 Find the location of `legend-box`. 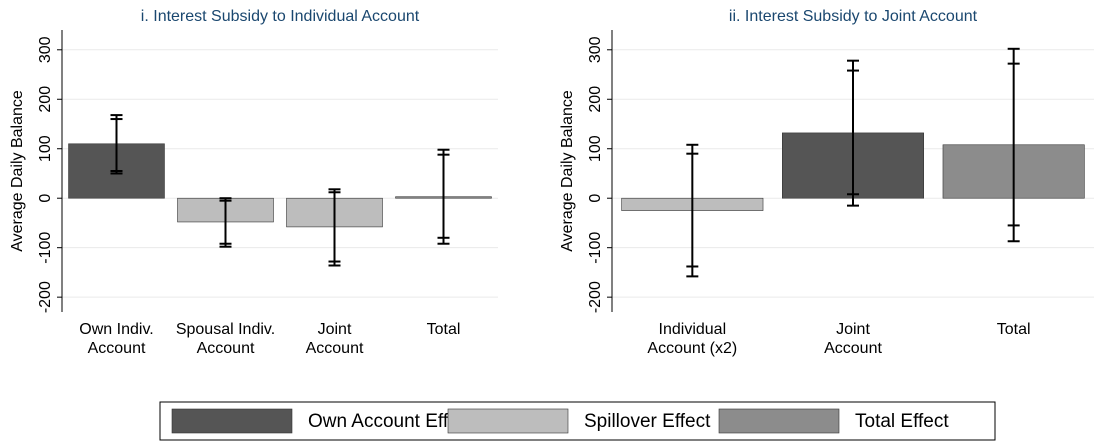

legend-box is located at coordinates (577, 421).